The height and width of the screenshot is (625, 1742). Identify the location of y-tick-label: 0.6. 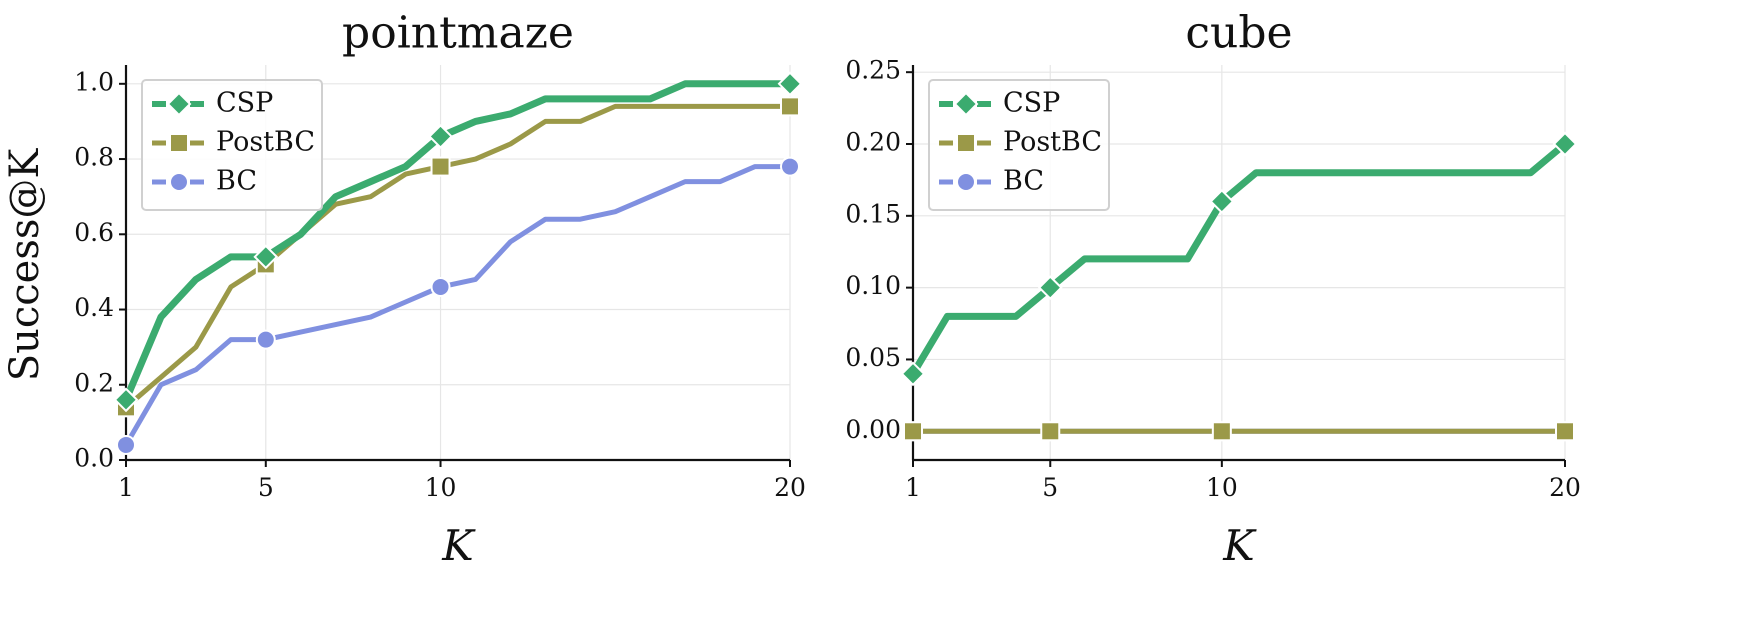
(94, 232).